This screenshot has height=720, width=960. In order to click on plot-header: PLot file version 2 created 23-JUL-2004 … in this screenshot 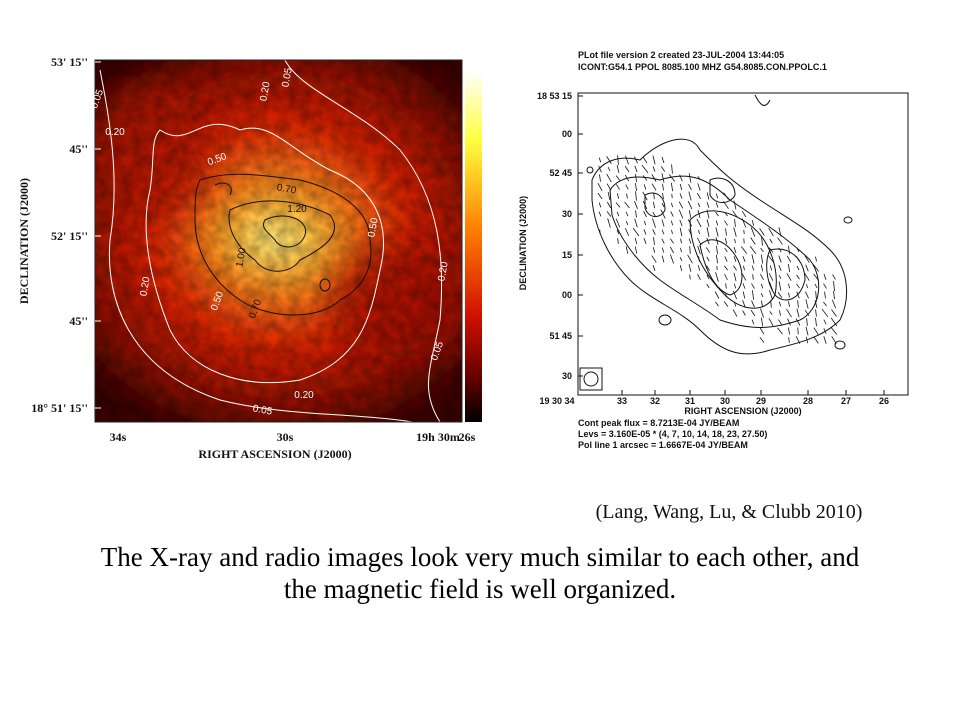, I will do `click(681, 55)`.